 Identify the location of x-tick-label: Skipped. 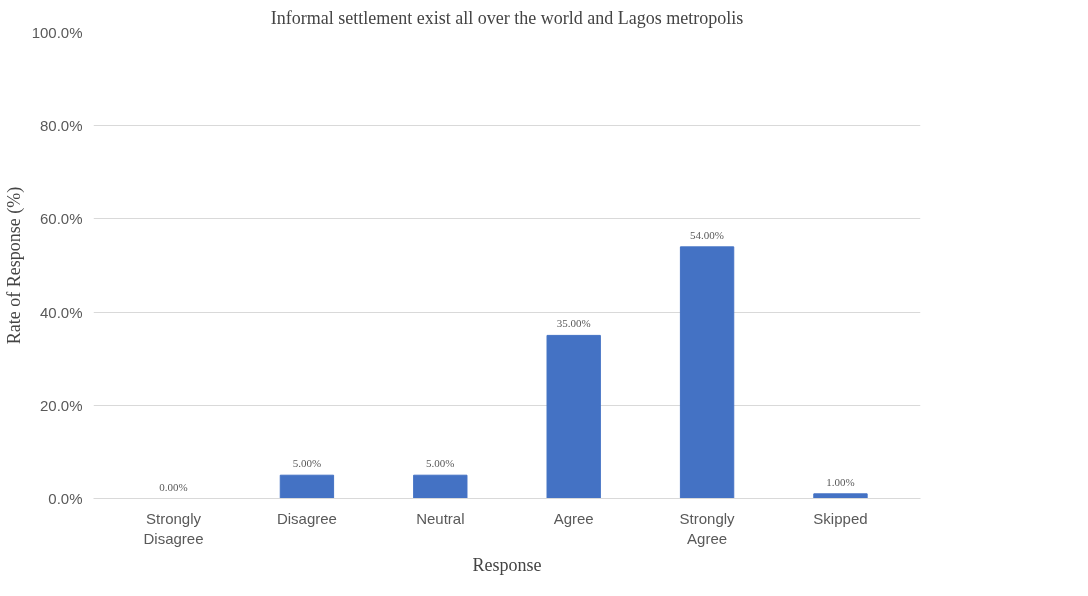
(840, 518).